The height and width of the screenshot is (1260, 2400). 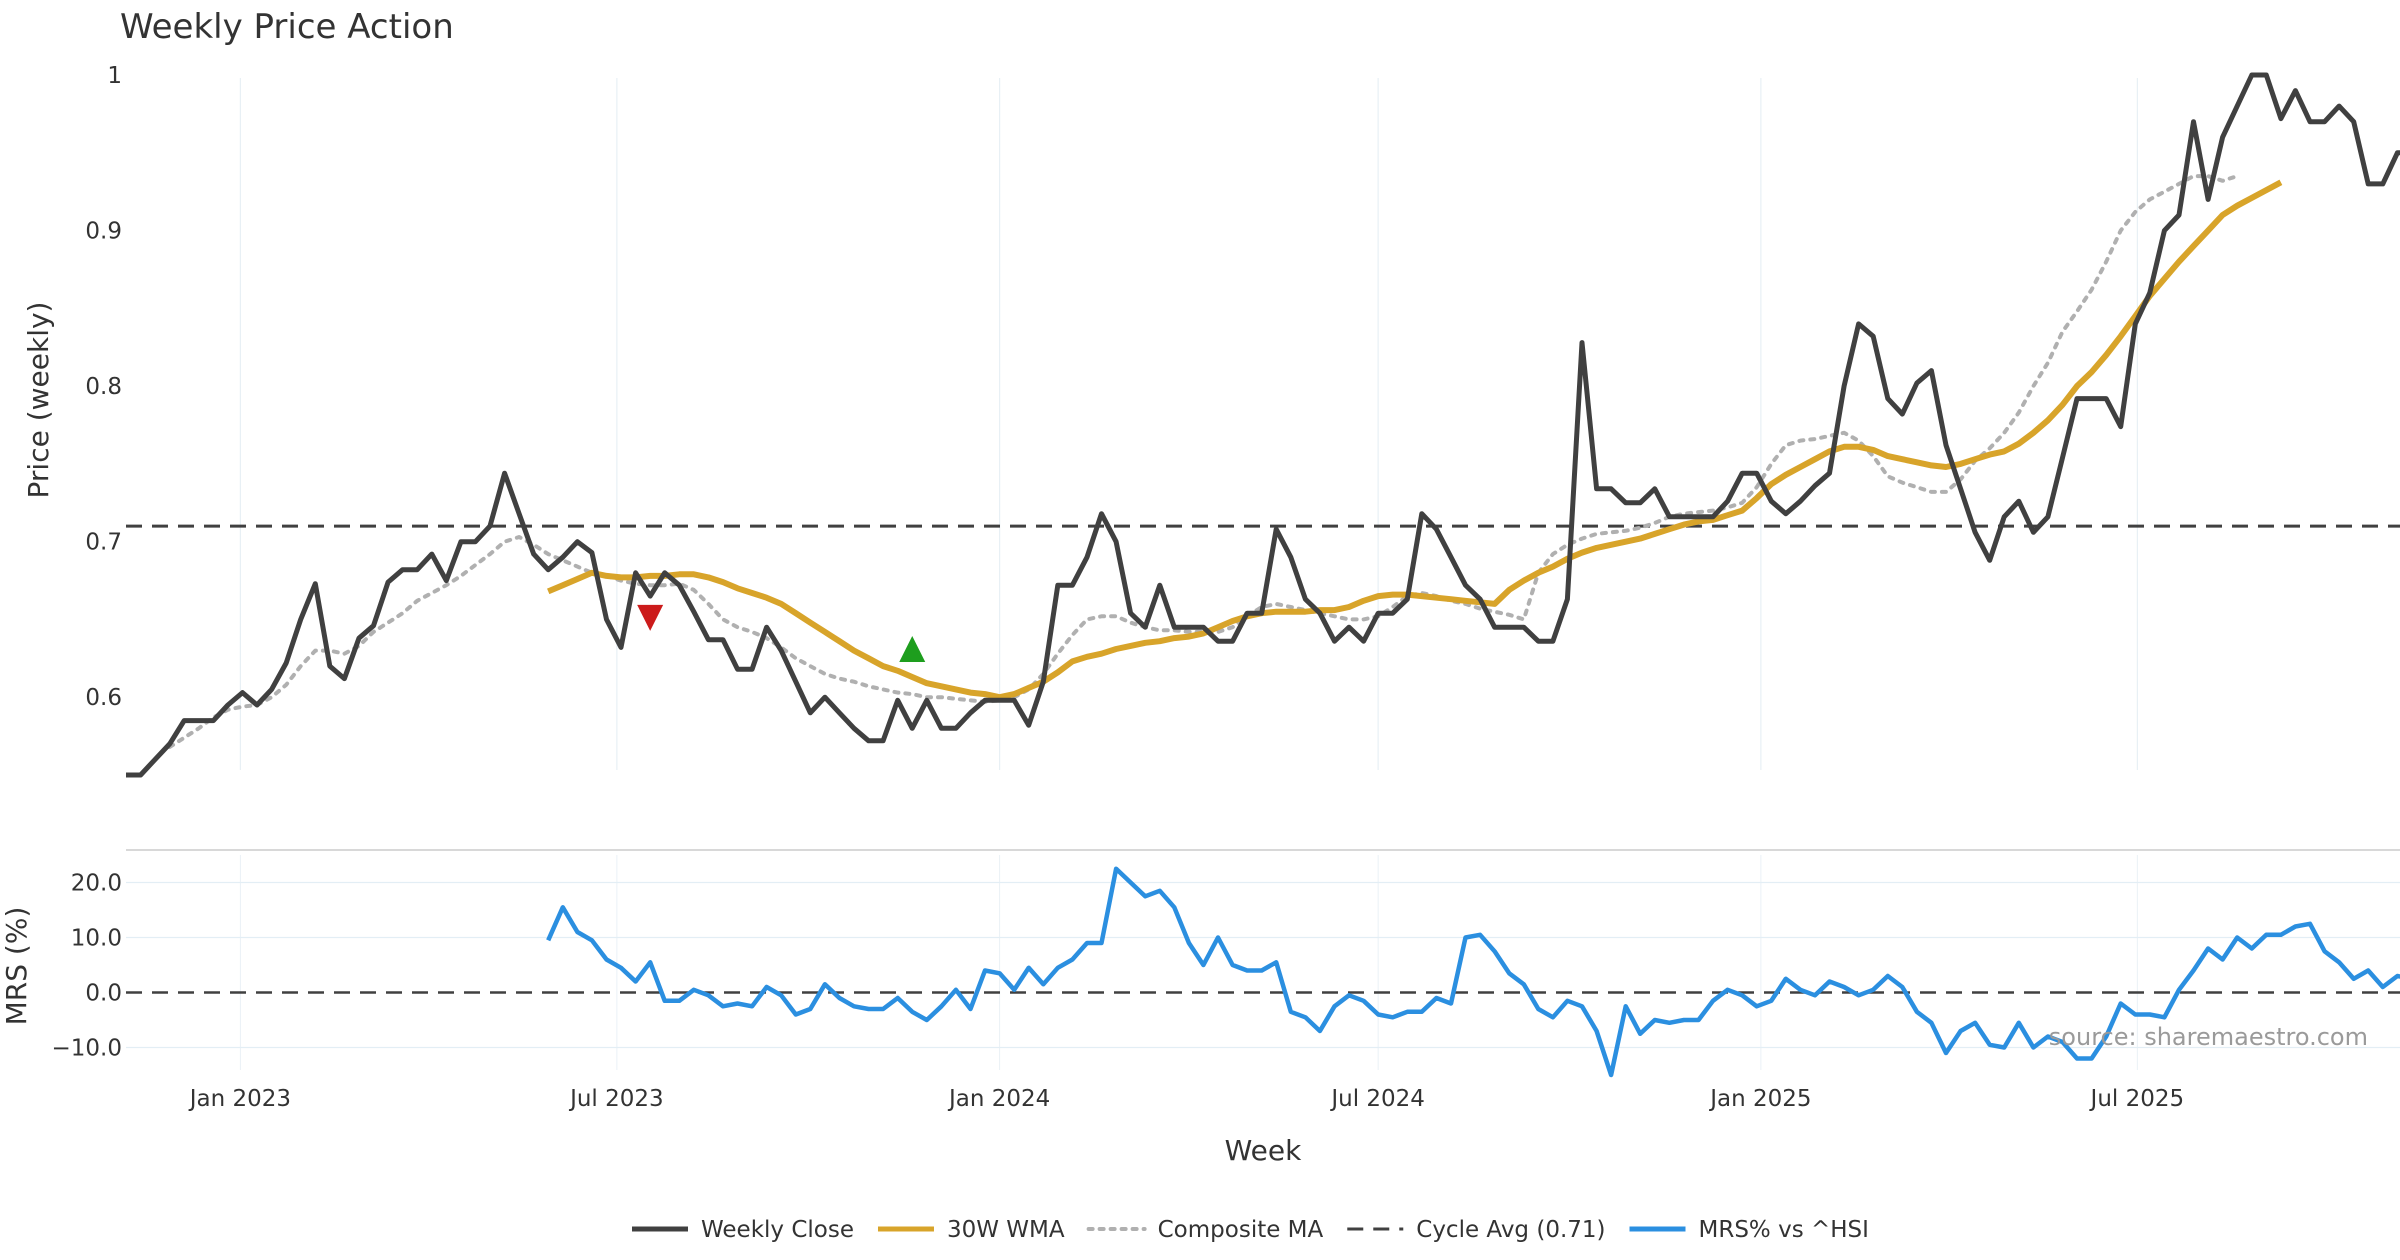 I want to click on price-y-axis-label: Price (weekly), so click(x=38, y=400).